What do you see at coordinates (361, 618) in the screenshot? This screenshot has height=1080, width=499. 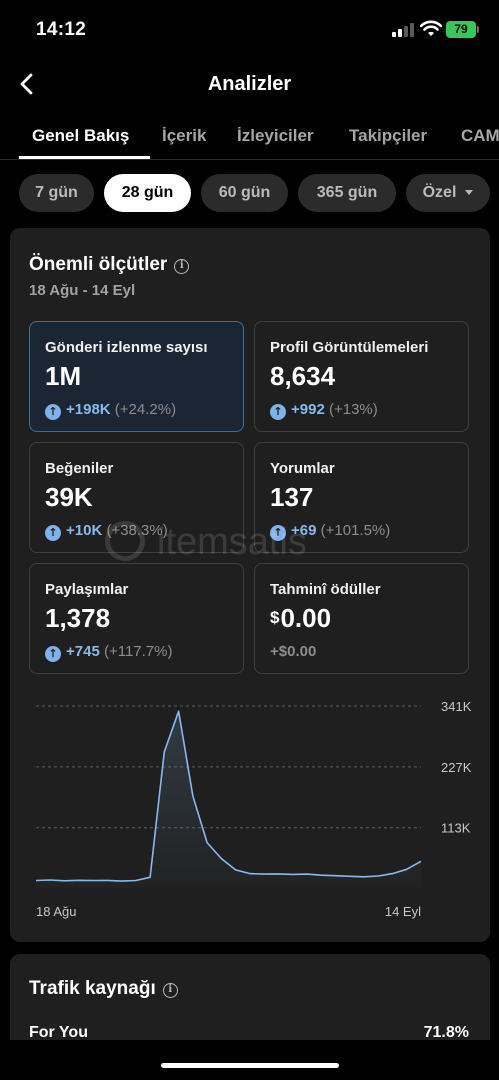 I see `metric-tile-estimated-rewards: Tahminî ödüller $0.00 +$0.00` at bounding box center [361, 618].